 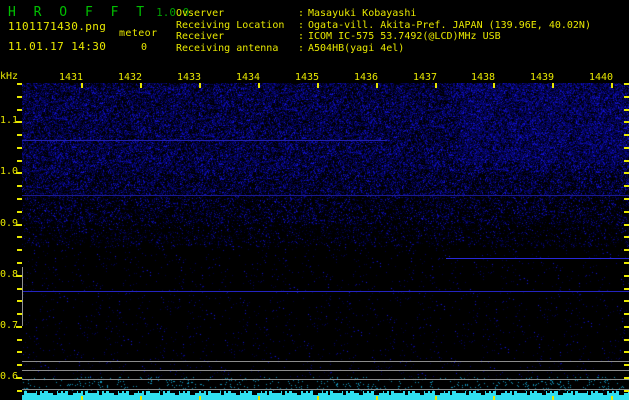 I want to click on info-value: Masayuki Kobayashi, so click(x=362, y=13).